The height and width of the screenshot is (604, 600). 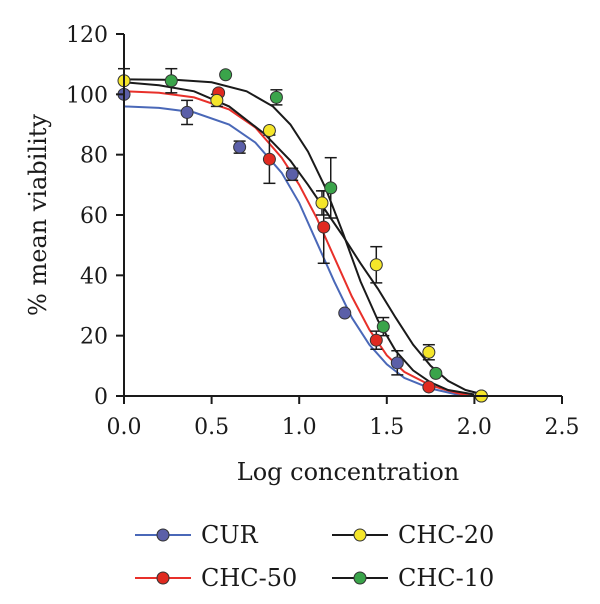 I want to click on y-tick-label: 20, so click(x=94, y=337).